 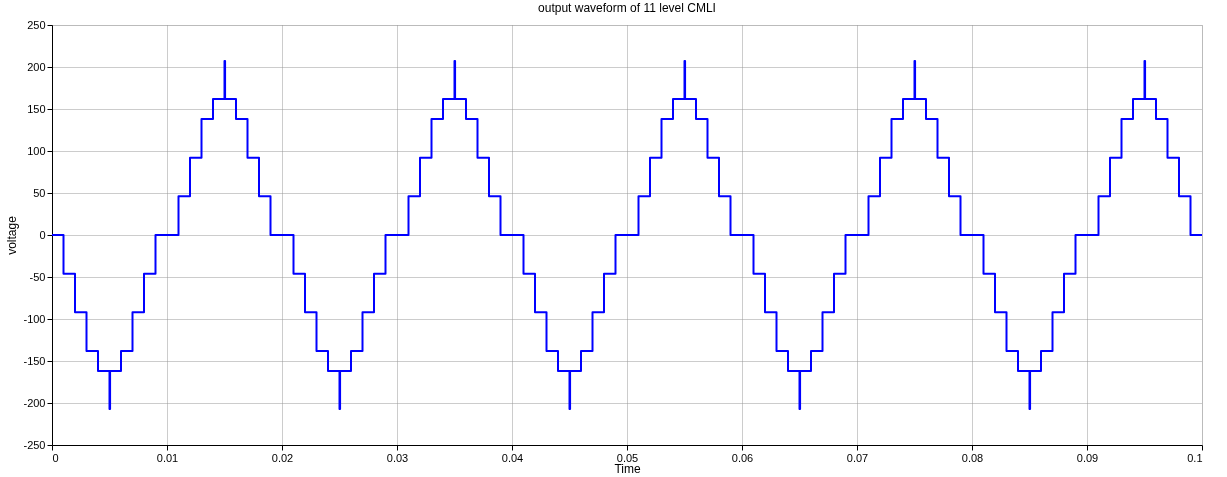 What do you see at coordinates (627, 457) in the screenshot?
I see `x-tick-label: 0.05` at bounding box center [627, 457].